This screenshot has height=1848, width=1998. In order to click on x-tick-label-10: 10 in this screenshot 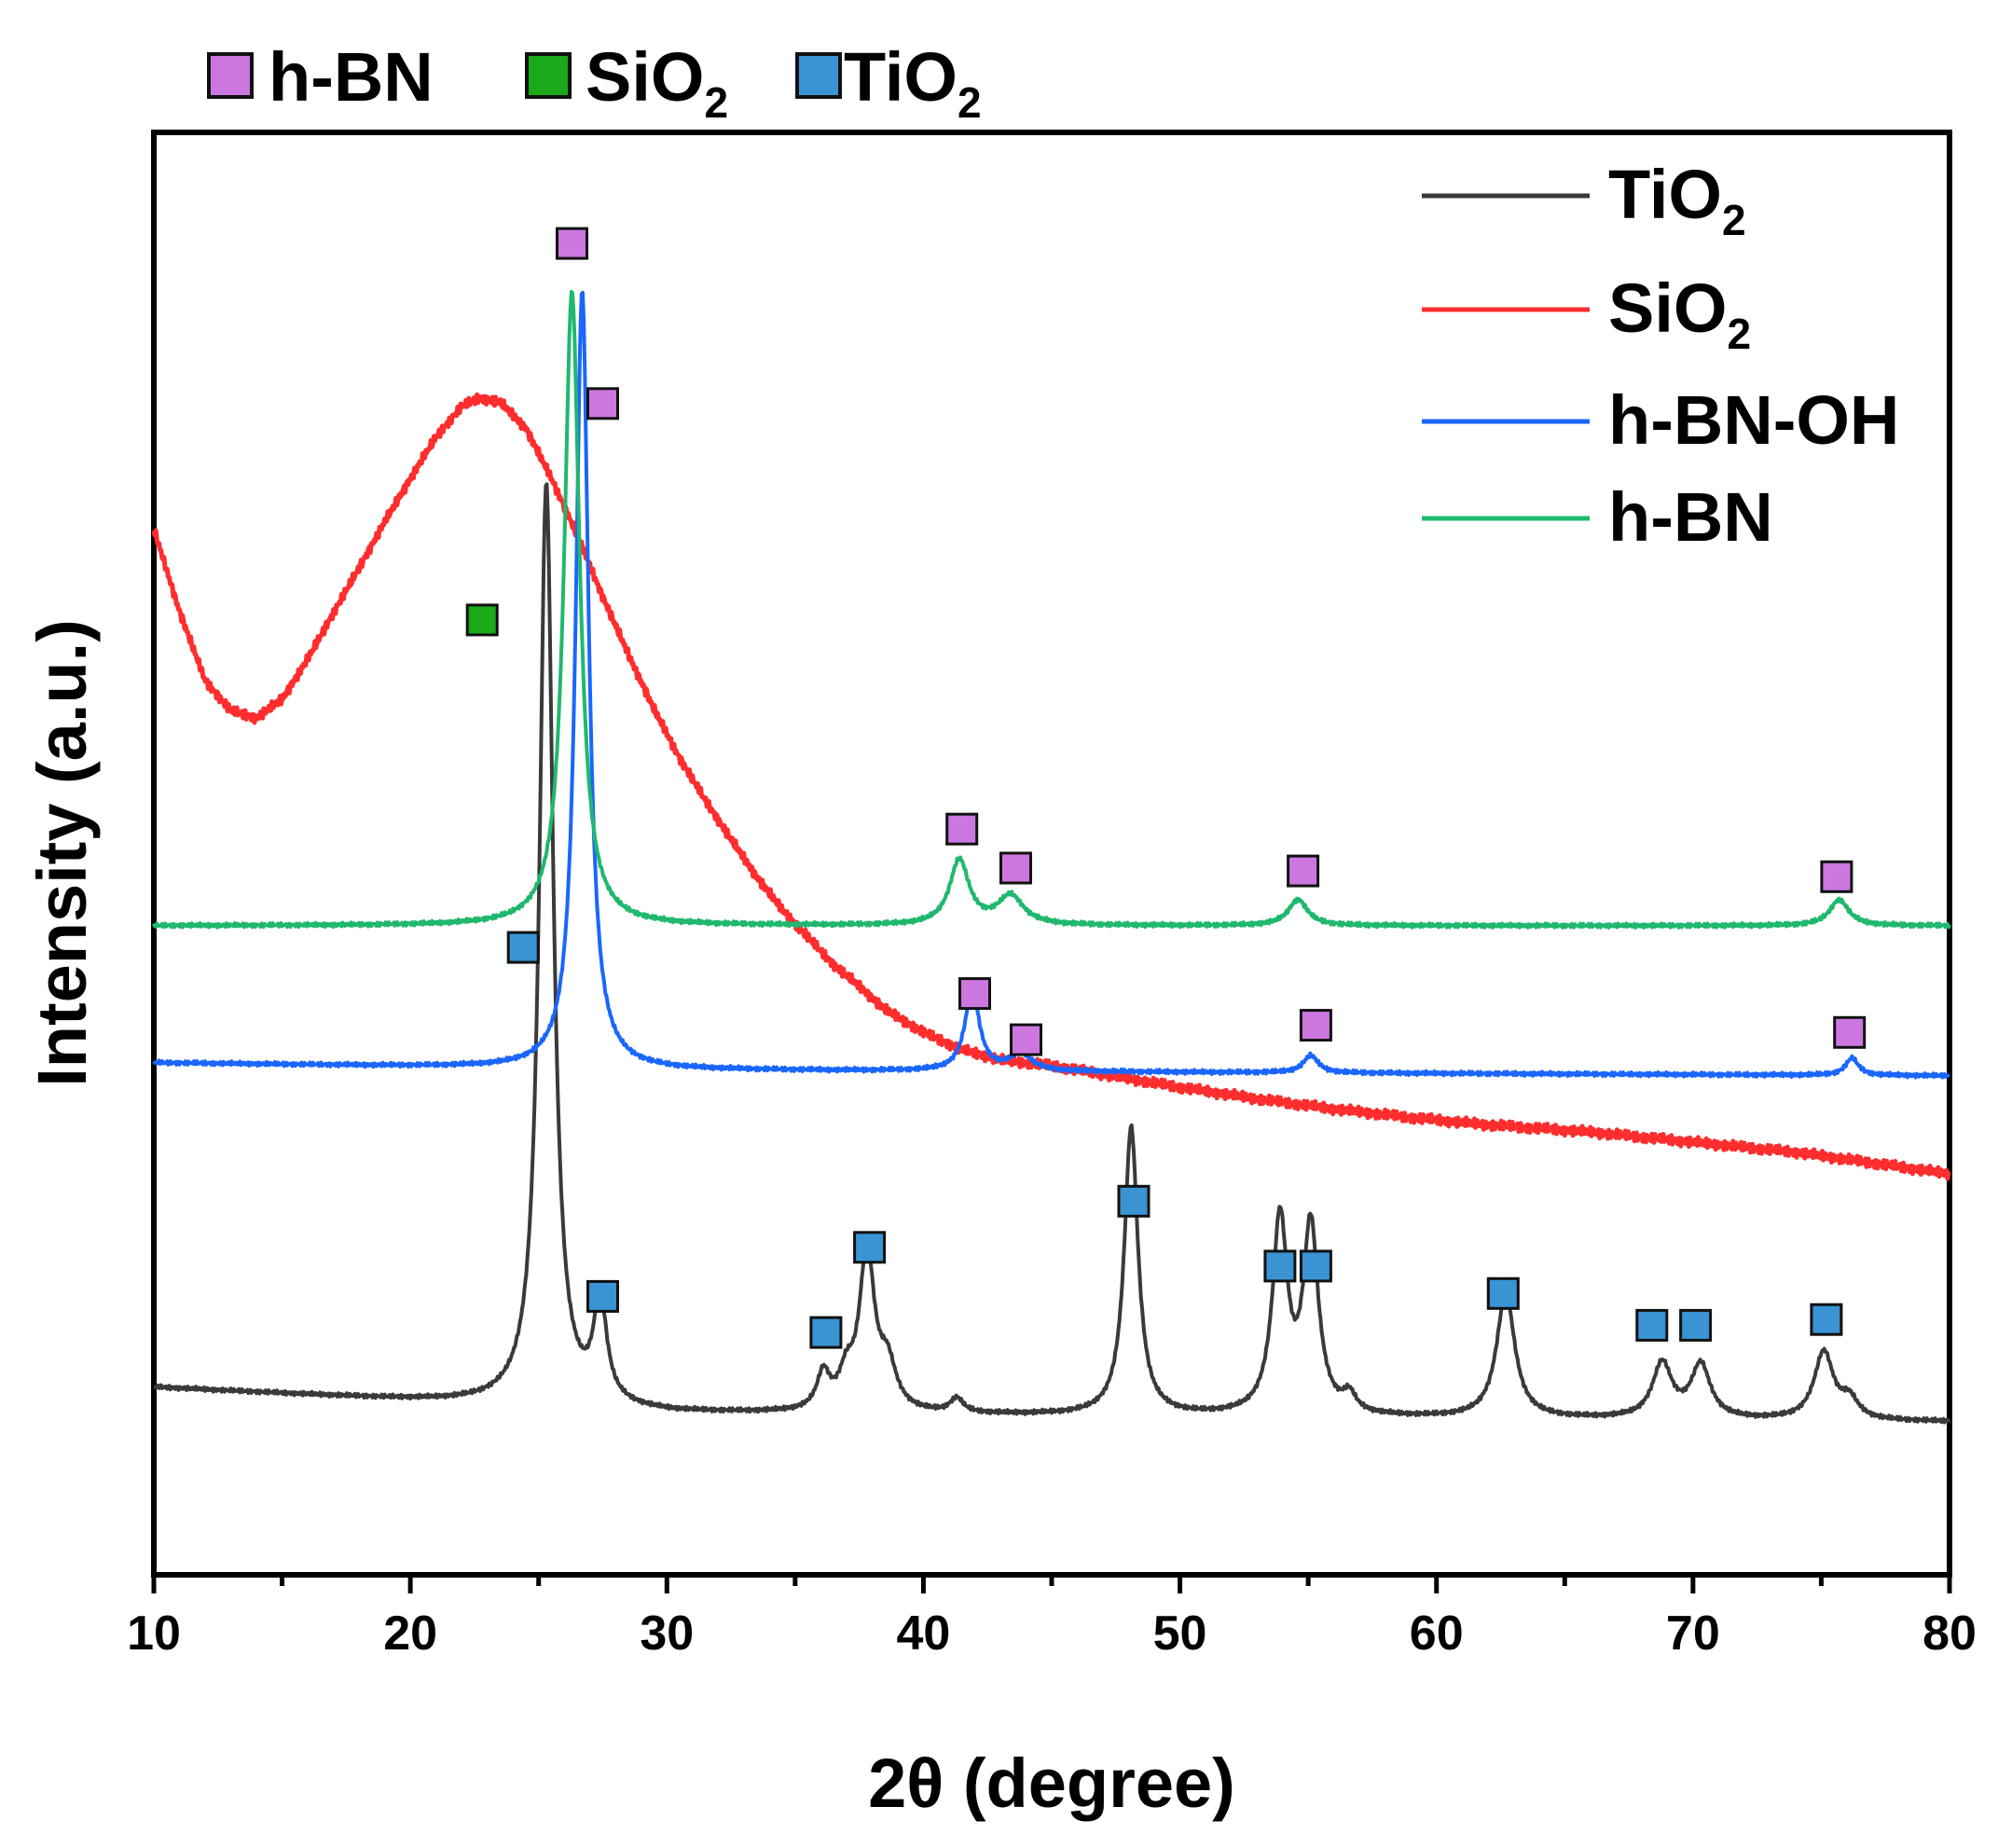, I will do `click(154, 1634)`.